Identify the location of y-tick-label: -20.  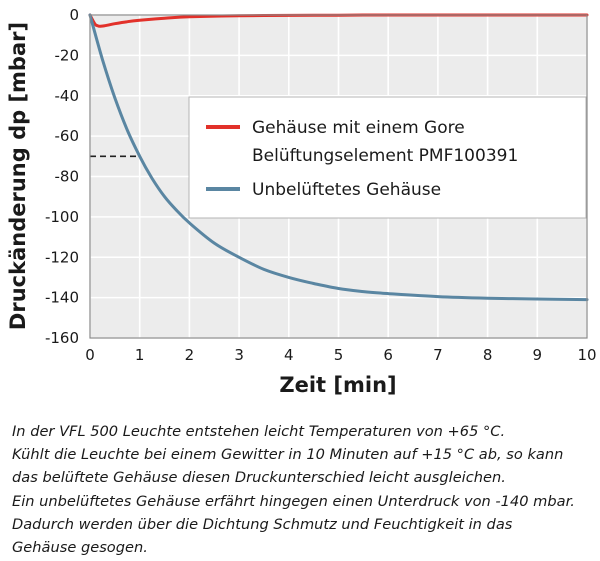
(67, 55).